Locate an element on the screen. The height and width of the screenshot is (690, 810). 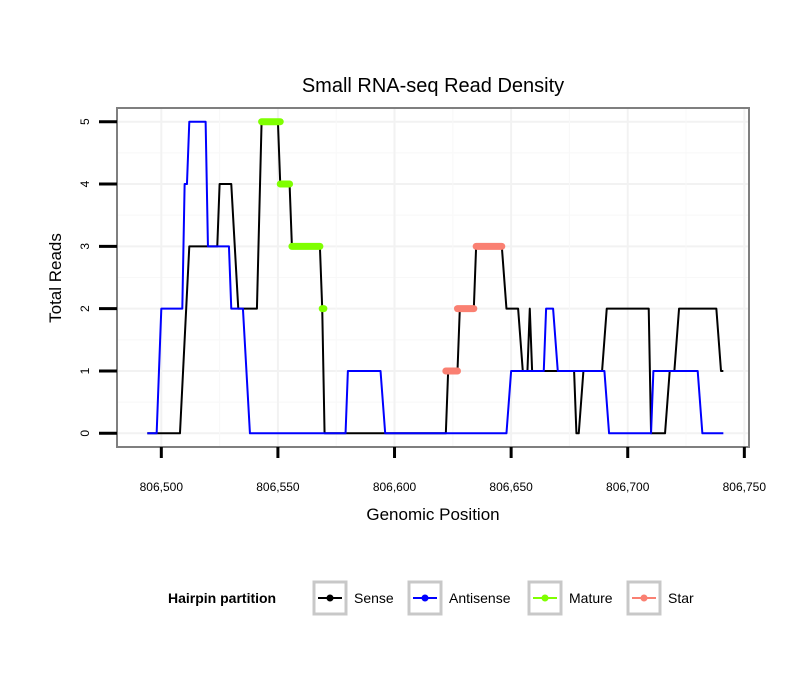
legend-label-star: Star is located at coordinates (681, 598).